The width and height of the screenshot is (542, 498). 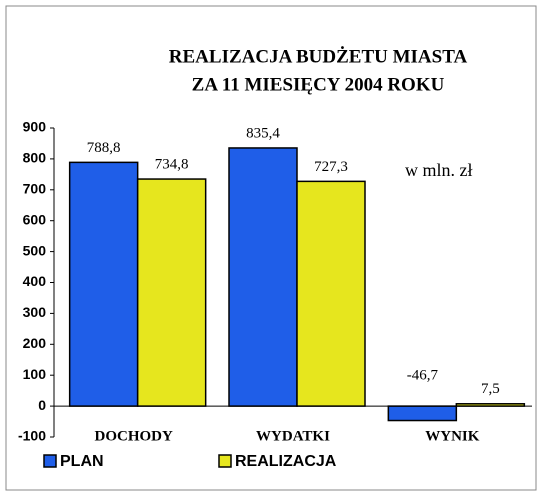 I want to click on y-tick-label: 500, so click(x=35, y=250).